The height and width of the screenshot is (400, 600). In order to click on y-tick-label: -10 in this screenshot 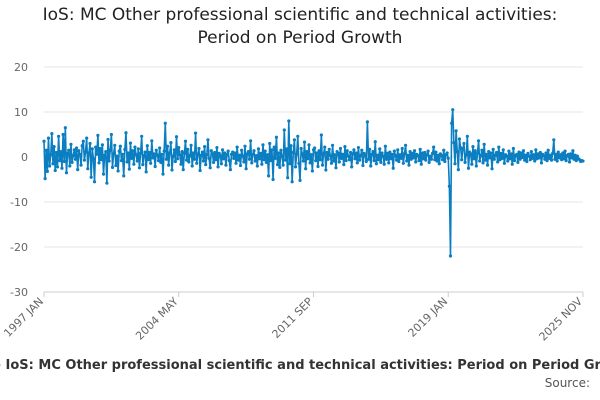, I will do `click(19, 202)`.